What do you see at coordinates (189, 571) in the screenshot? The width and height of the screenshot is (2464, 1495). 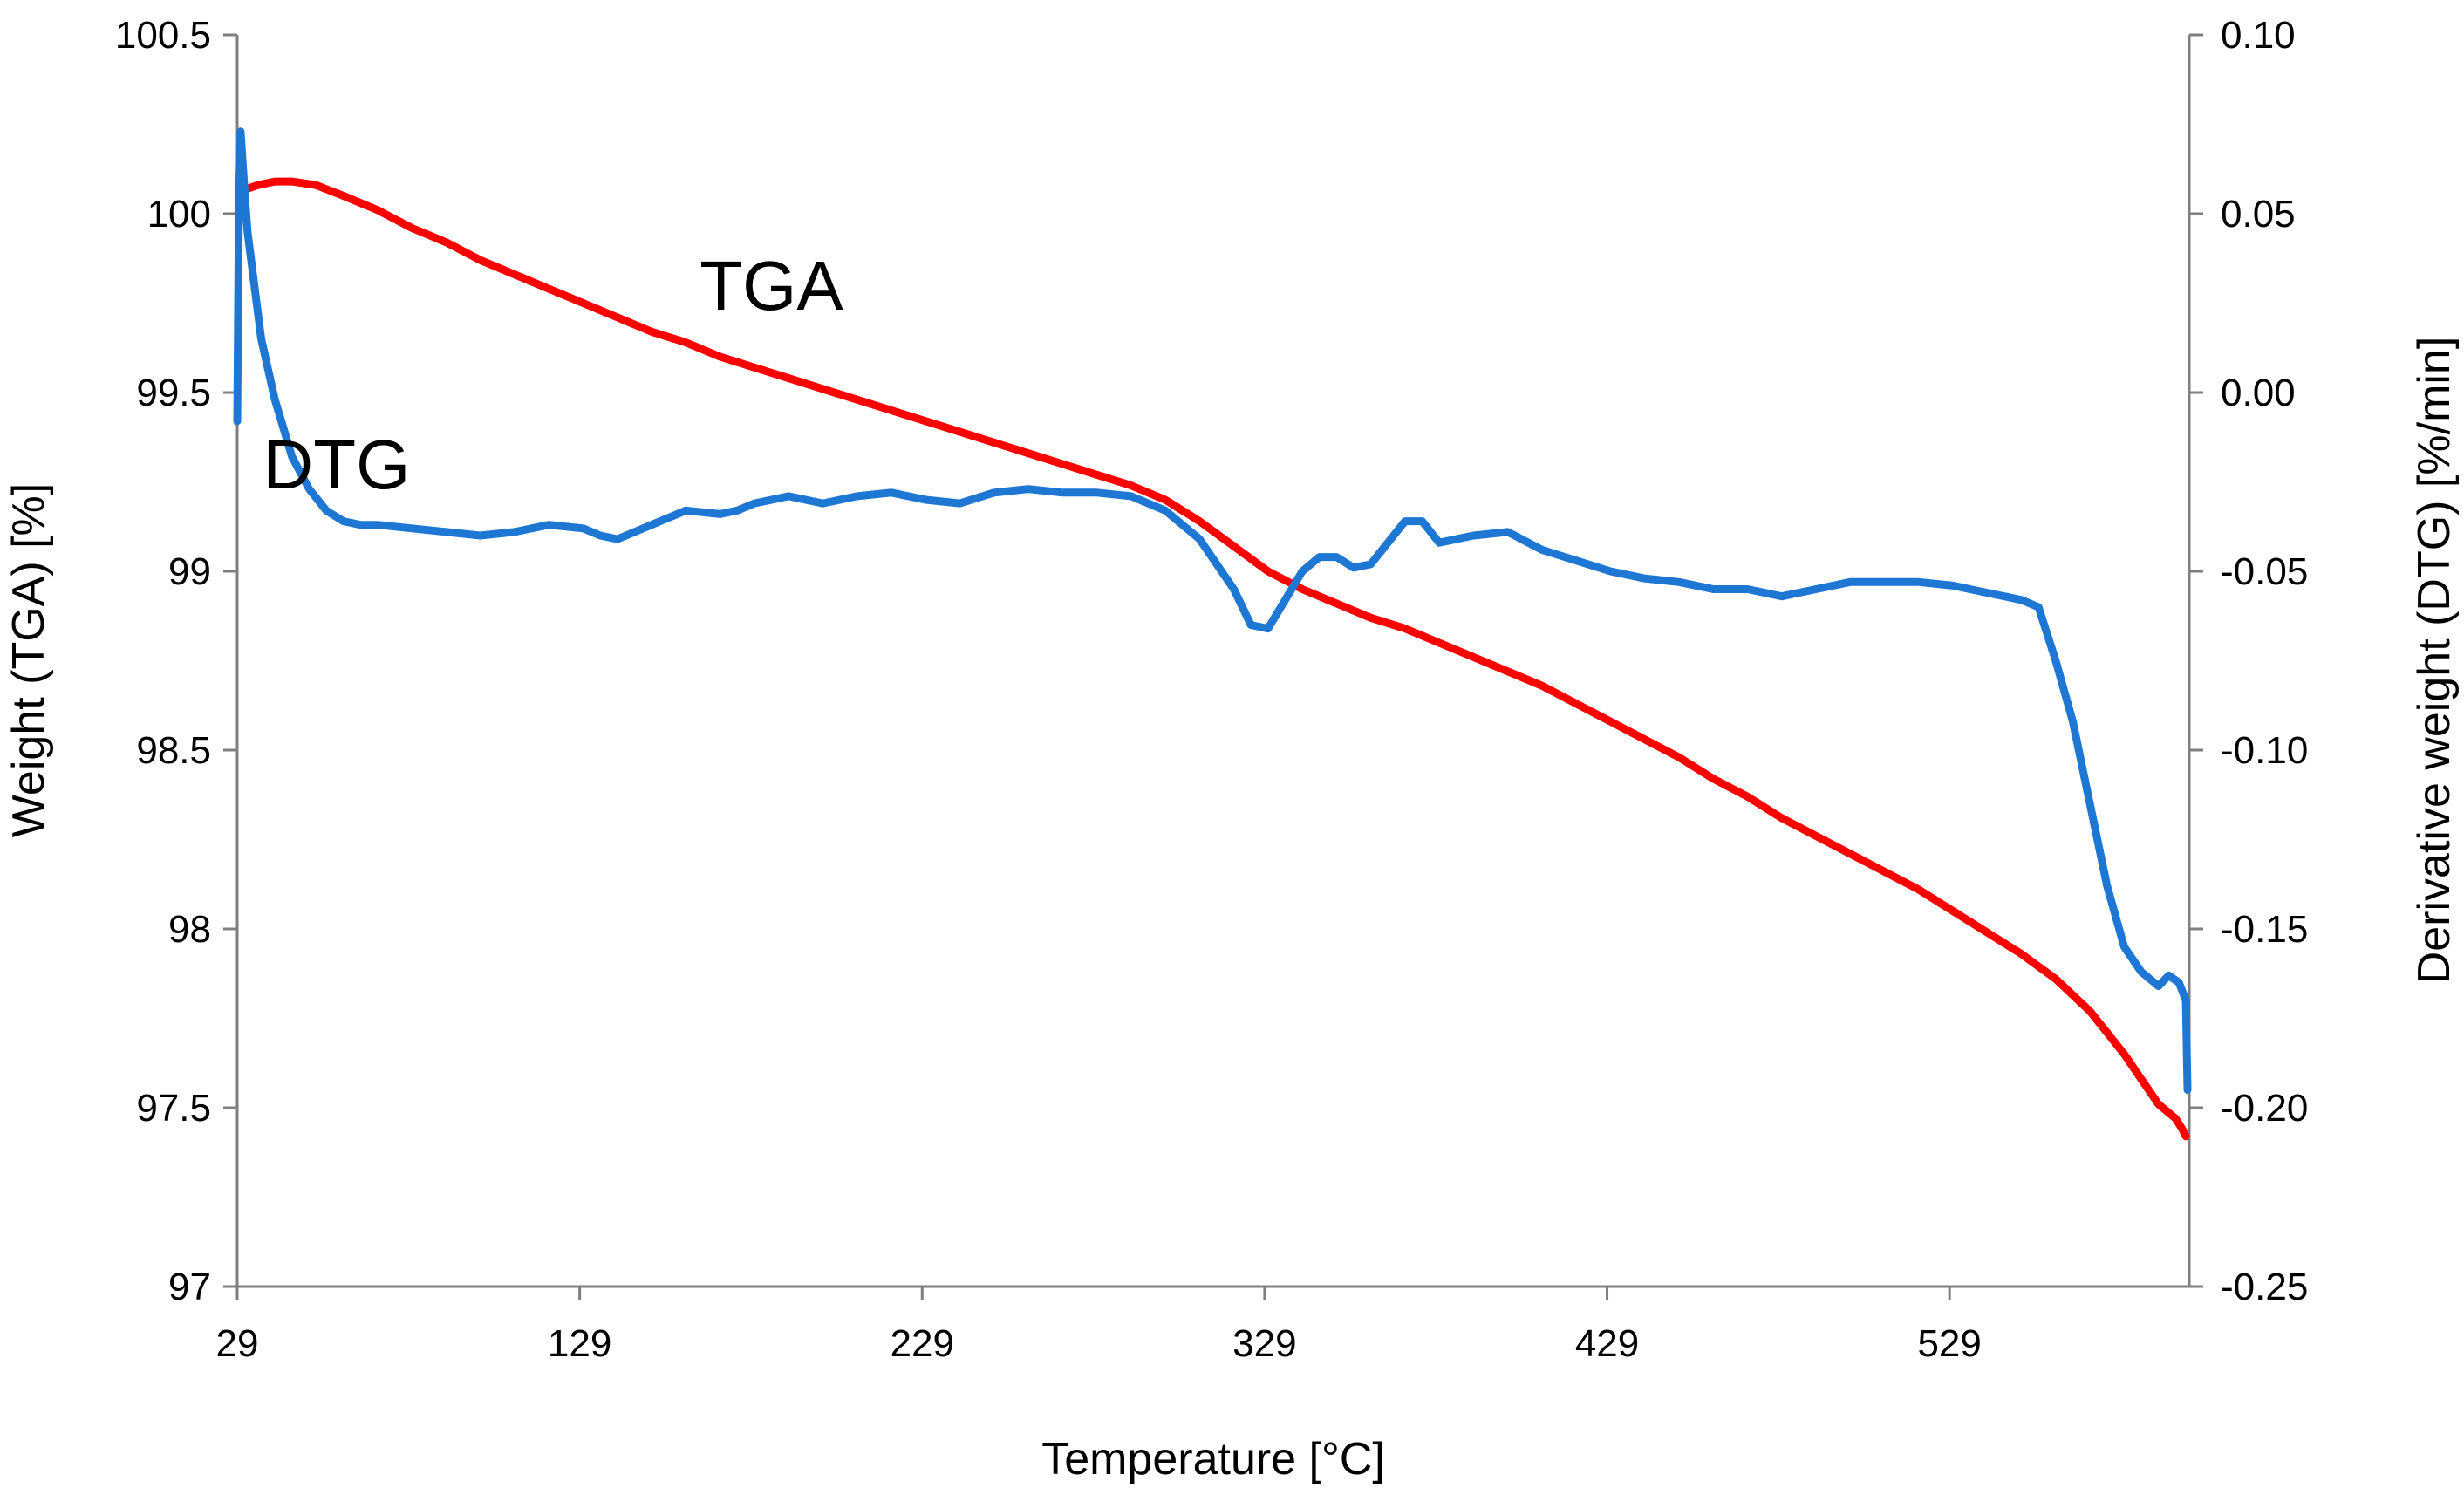 I see `left-tick-label: 99` at bounding box center [189, 571].